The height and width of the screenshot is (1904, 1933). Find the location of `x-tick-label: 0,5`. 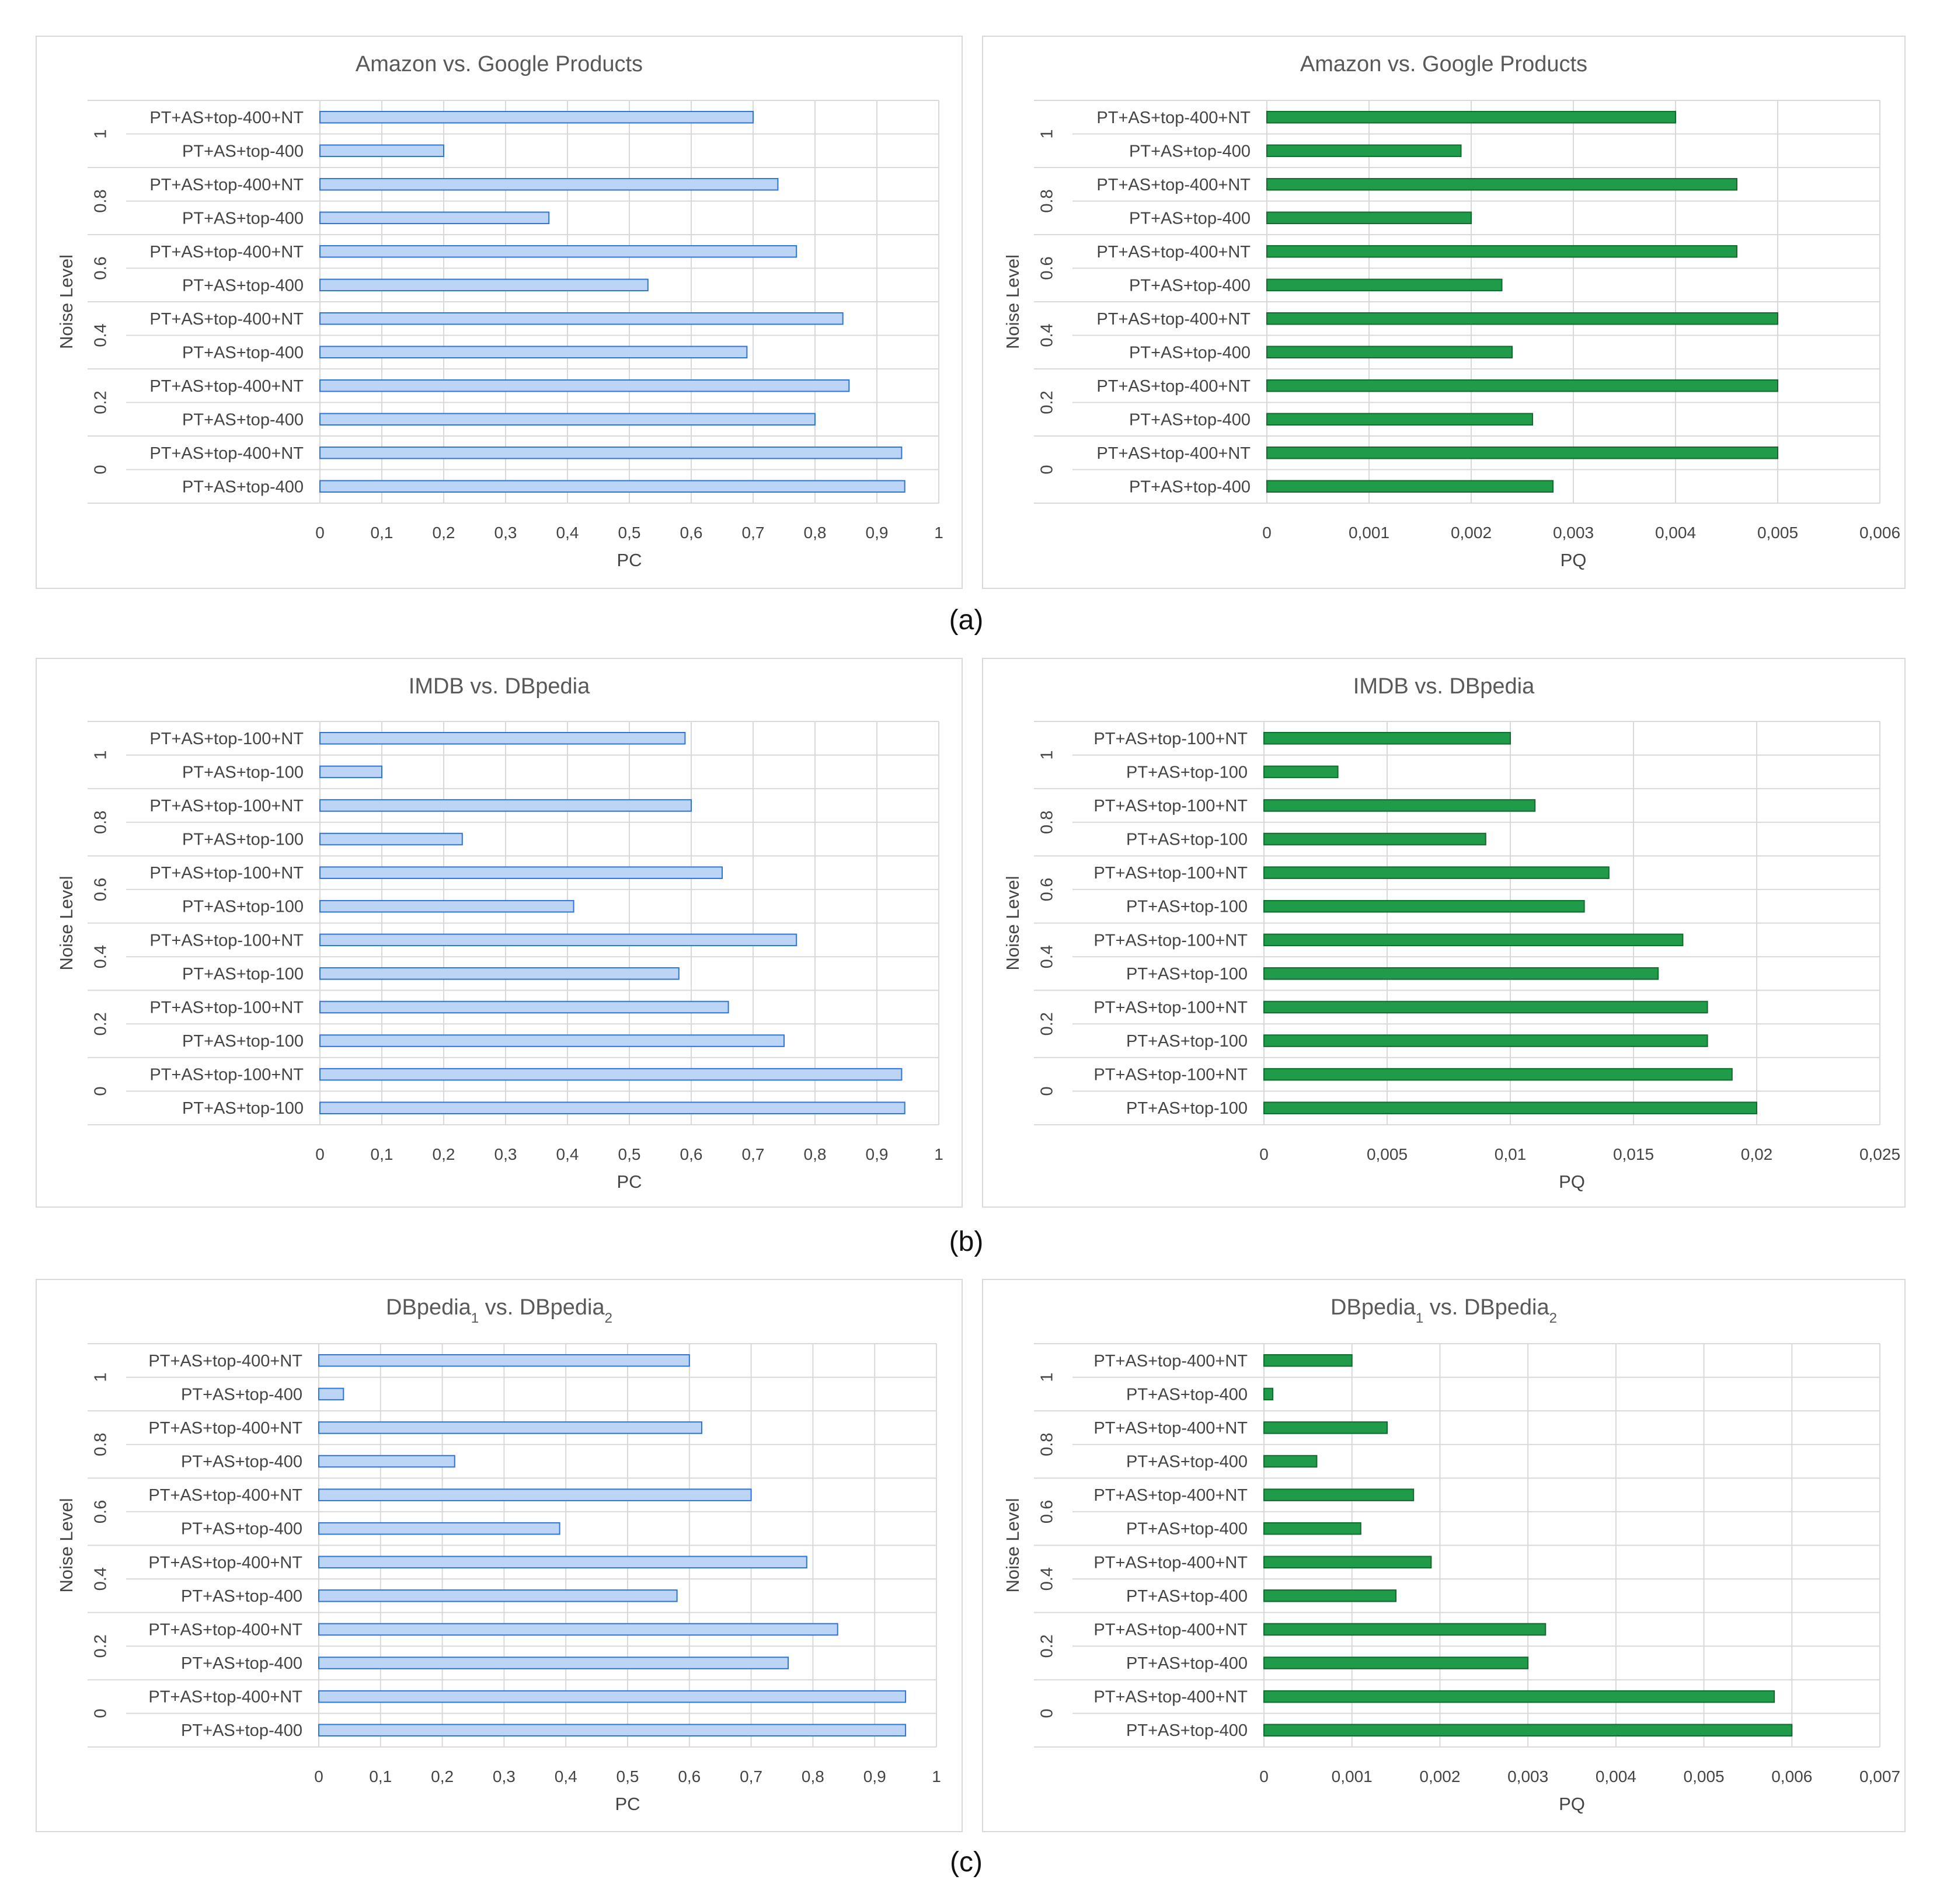

x-tick-label: 0,5 is located at coordinates (628, 1776).